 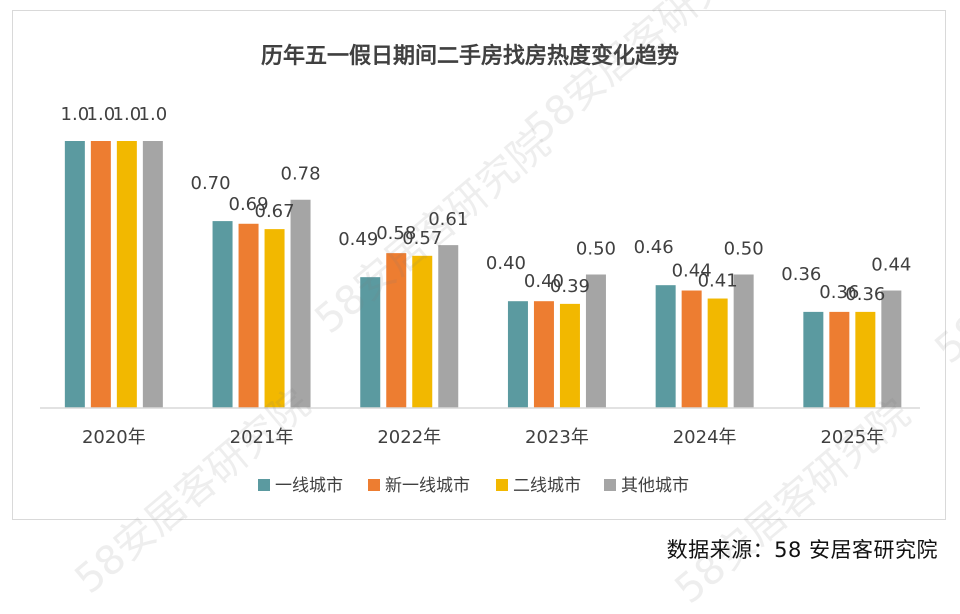 I want to click on x-tick-label: 2023年, so click(x=557, y=437).